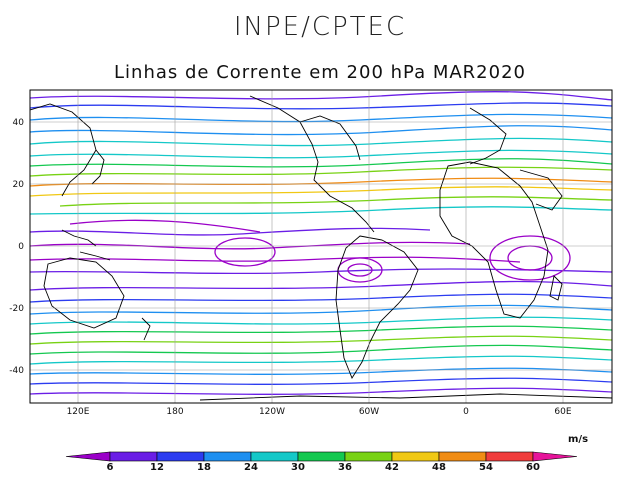 This screenshot has height=494, width=640. Describe the element at coordinates (19, 185) in the screenshot. I see `lat-tick-20: 20` at that location.